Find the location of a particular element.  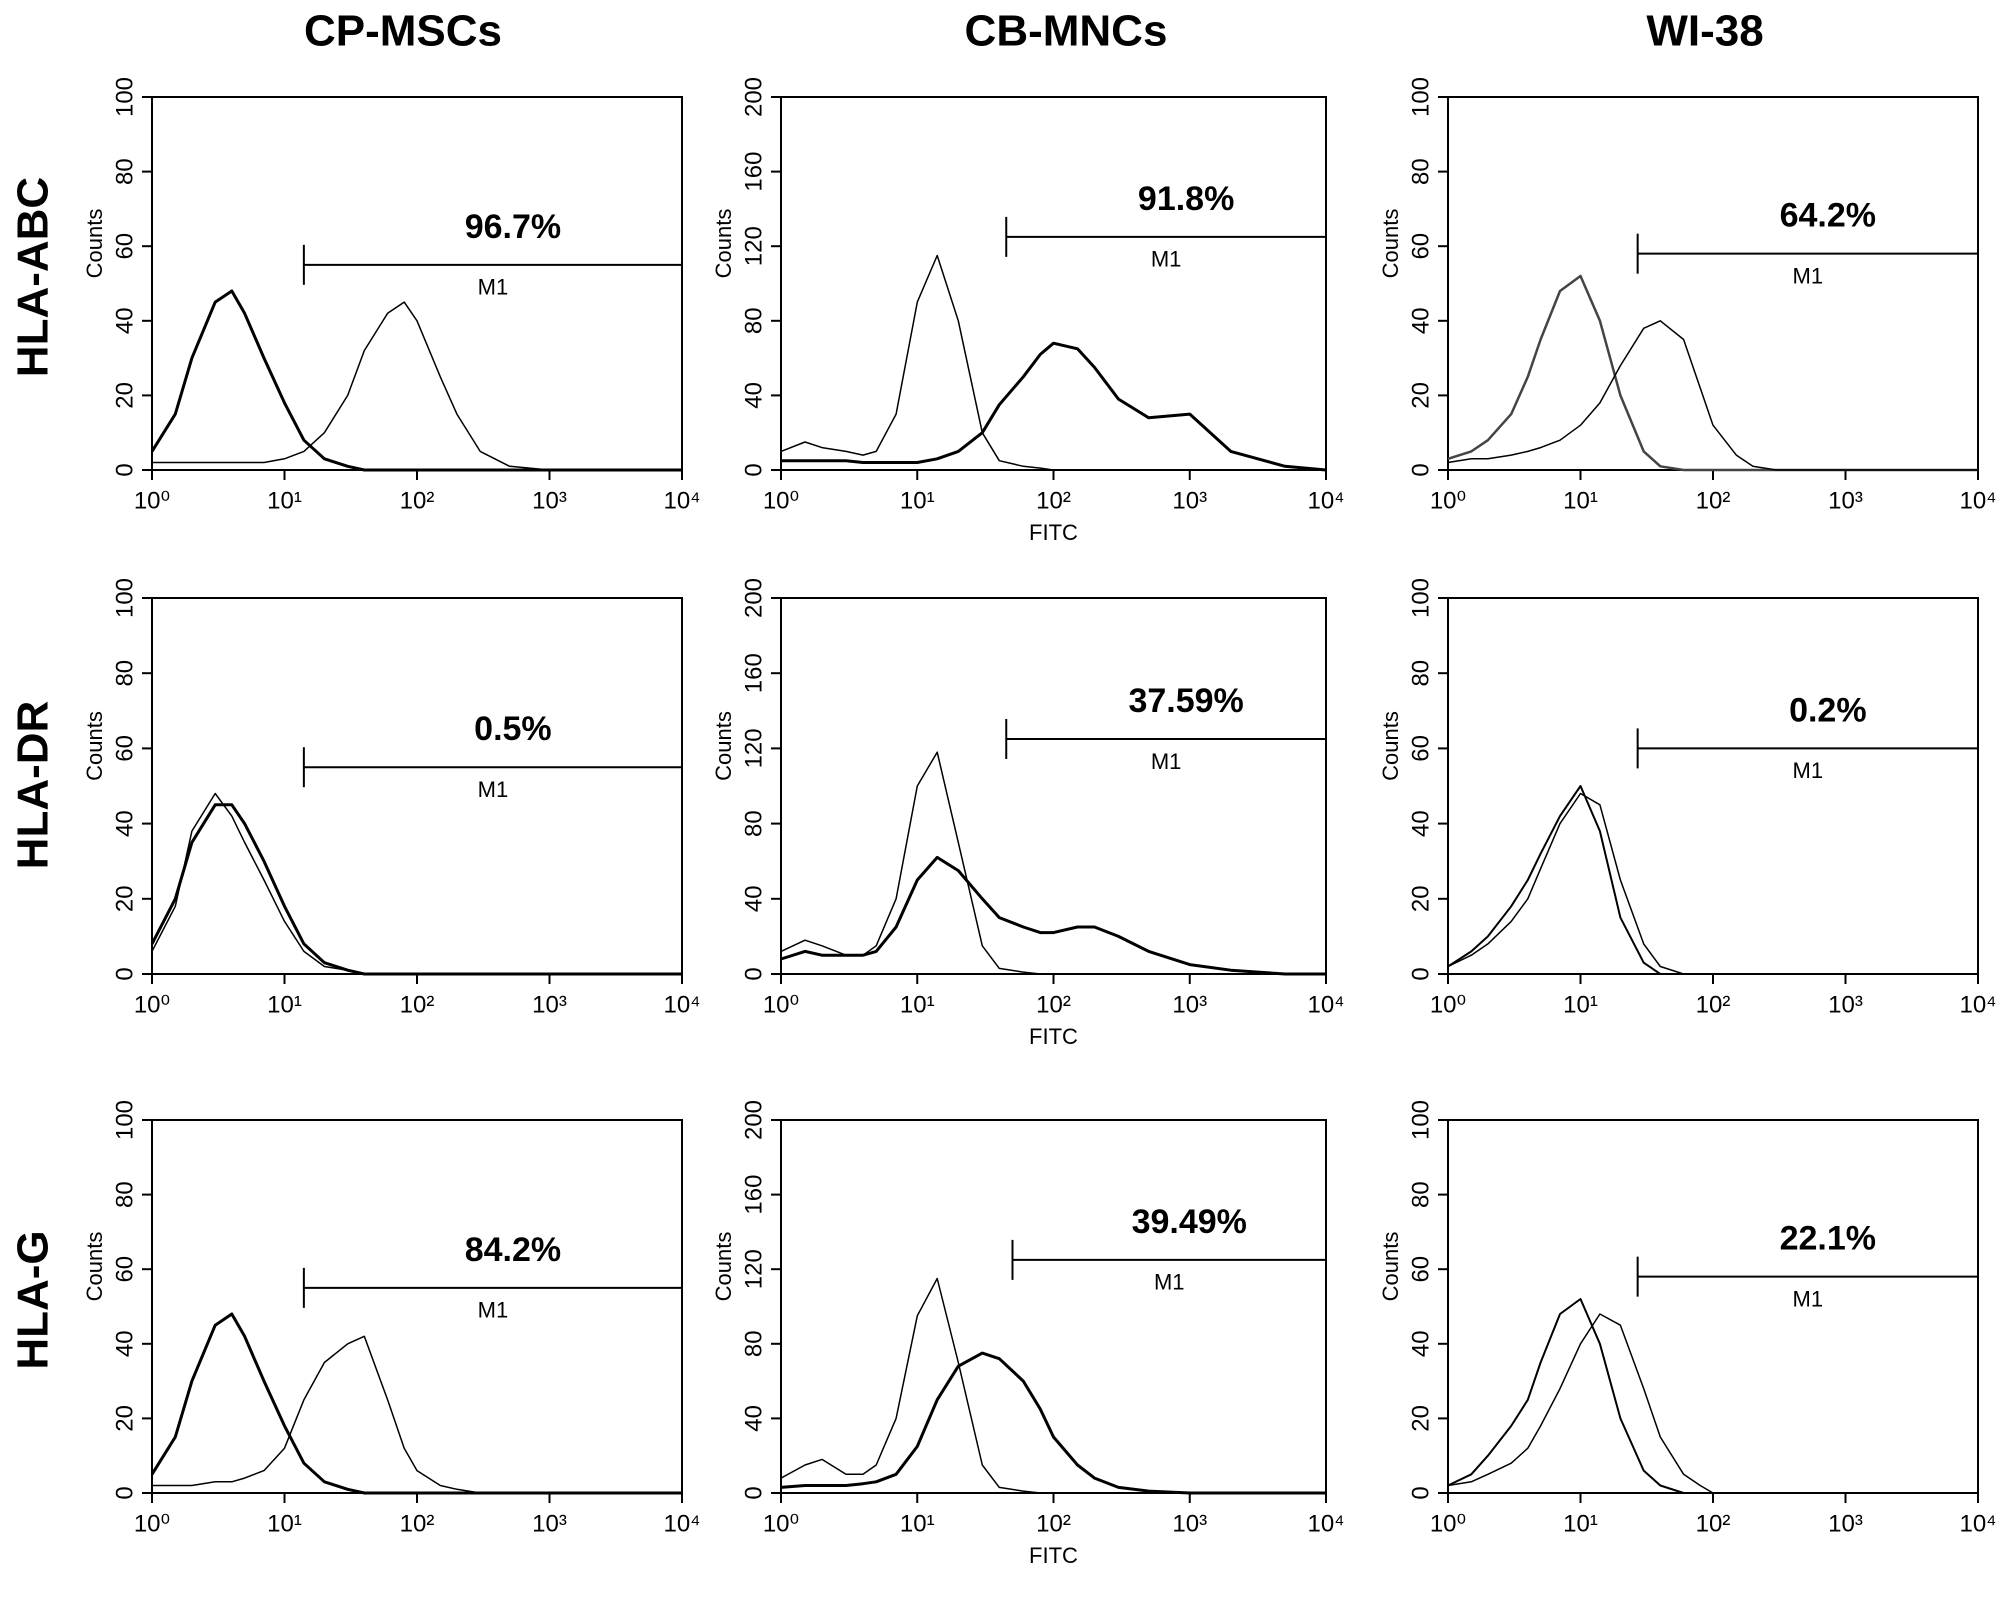

column-header: CP-MSCs is located at coordinates (403, 31).